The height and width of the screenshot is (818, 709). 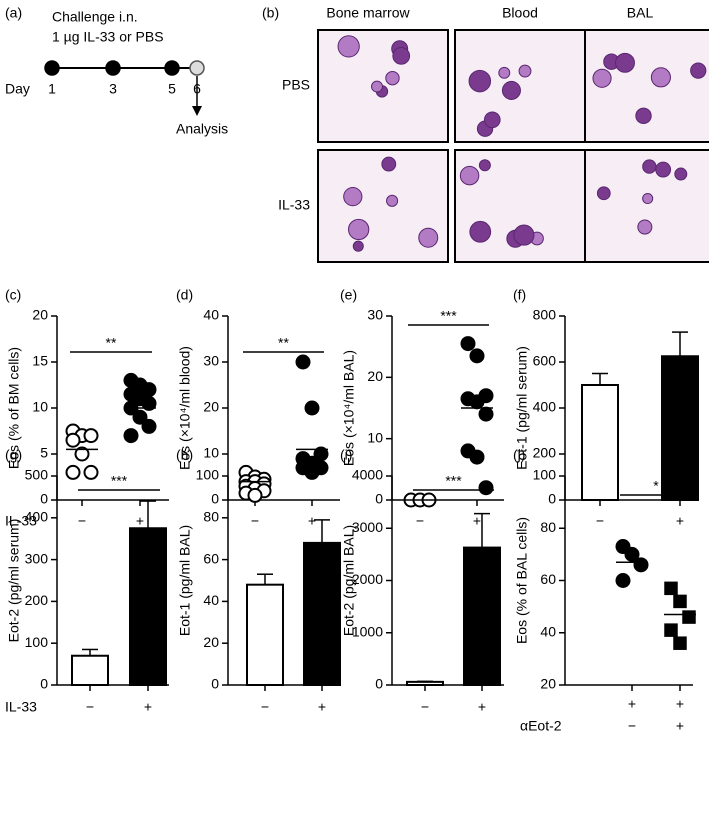 What do you see at coordinates (548, 579) in the screenshot?
I see `y-tick-label: 60` at bounding box center [548, 579].